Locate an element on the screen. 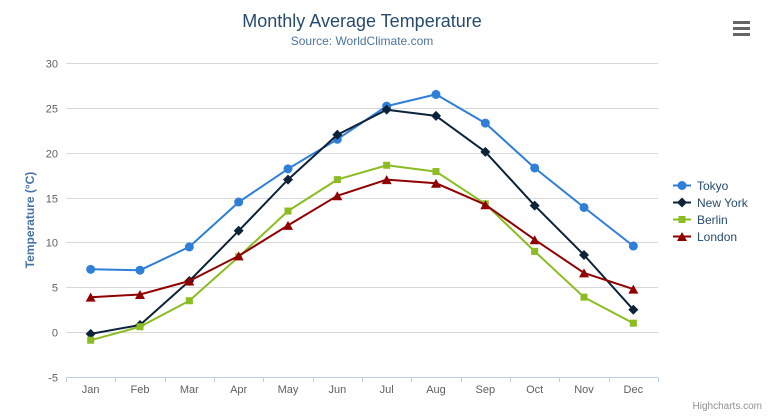 Image resolution: width=769 pixels, height=416 pixels. x-tick-label: Apr is located at coordinates (238, 390).